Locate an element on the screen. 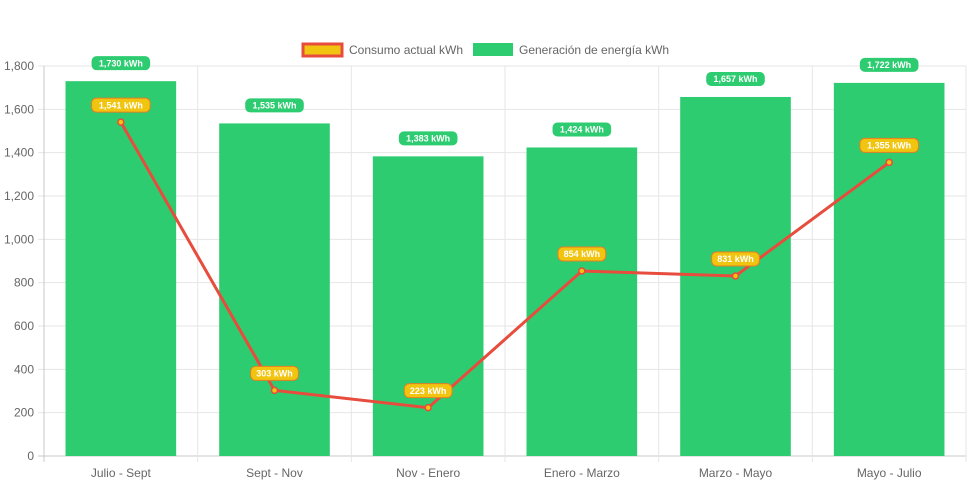 The image size is (971, 485). legend-item-generacion: Generación de energía kWh is located at coordinates (571, 50).